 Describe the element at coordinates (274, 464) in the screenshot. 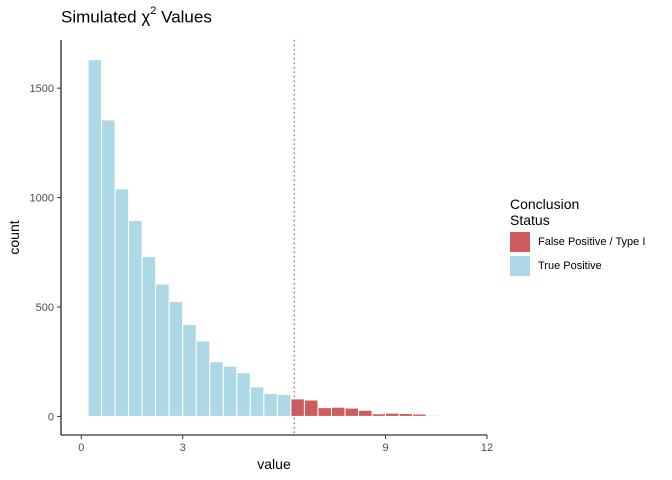

I see `x-axis-title: value` at that location.